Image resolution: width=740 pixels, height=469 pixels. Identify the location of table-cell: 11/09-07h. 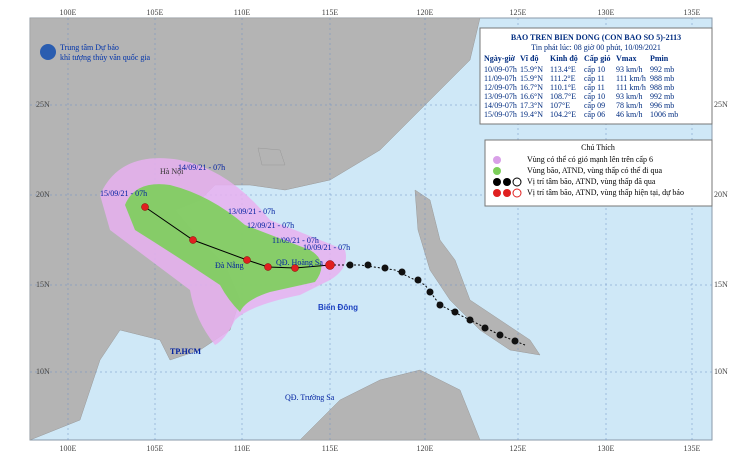
(500, 78).